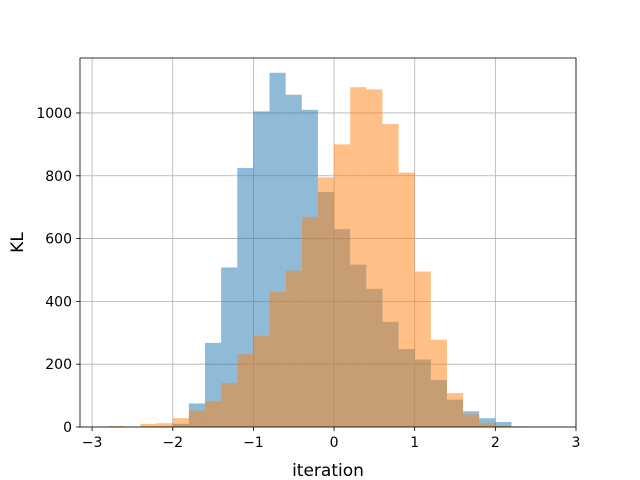 The width and height of the screenshot is (640, 480). I want to click on x-tick-label: −2, so click(172, 443).